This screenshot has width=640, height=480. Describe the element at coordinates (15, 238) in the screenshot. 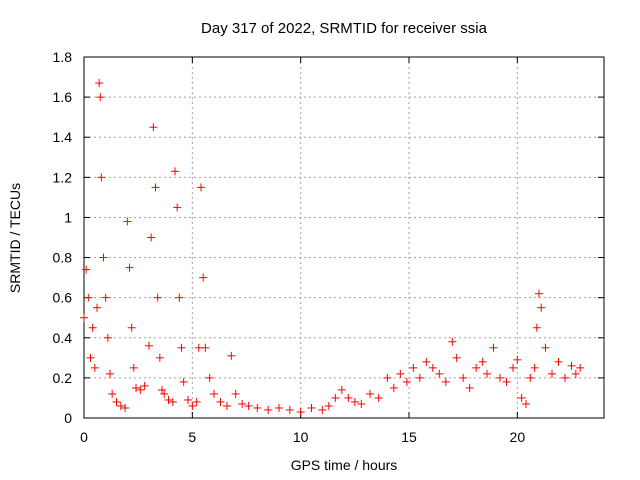

I see `y-axis-label: SRMTID / TECUs` at that location.